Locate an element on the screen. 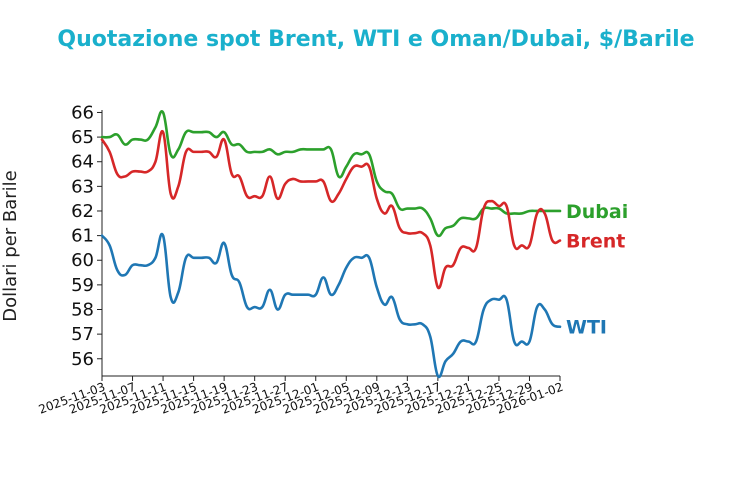  series-label-brent: Brent is located at coordinates (595, 242).